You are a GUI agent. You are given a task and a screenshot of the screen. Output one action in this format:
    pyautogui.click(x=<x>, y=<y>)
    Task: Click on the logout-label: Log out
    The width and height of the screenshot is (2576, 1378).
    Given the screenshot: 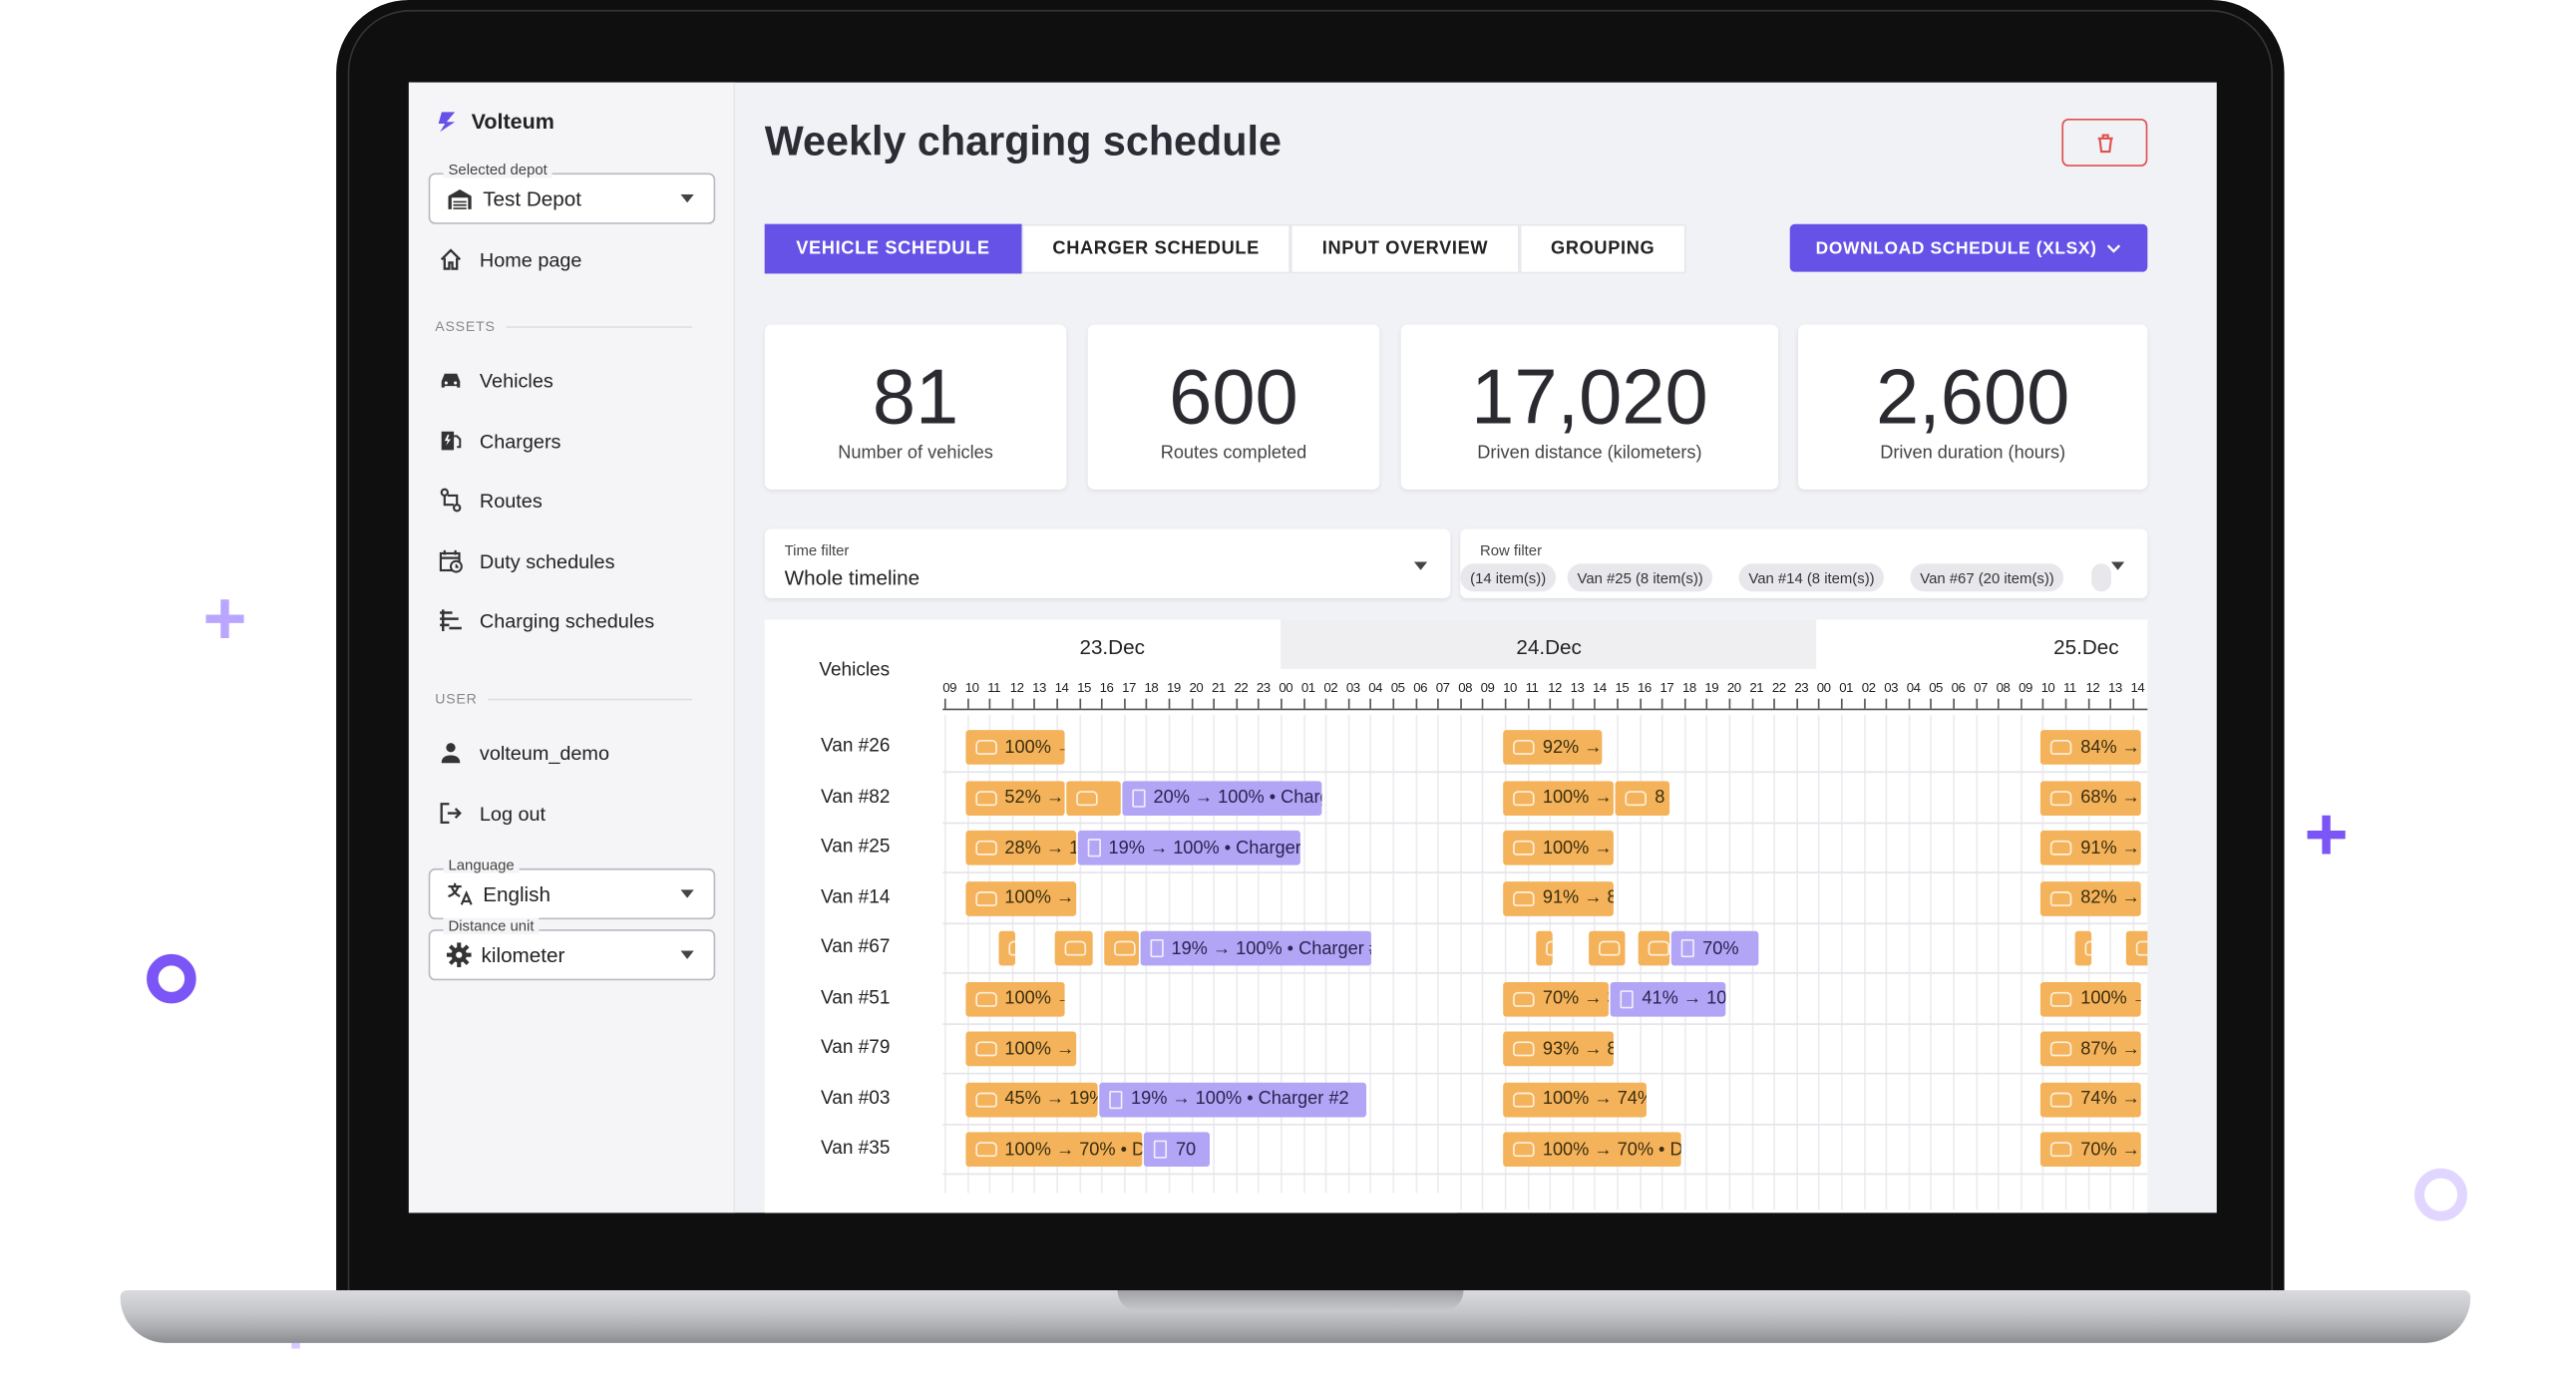 What is the action you would take?
    pyautogui.click(x=513, y=813)
    